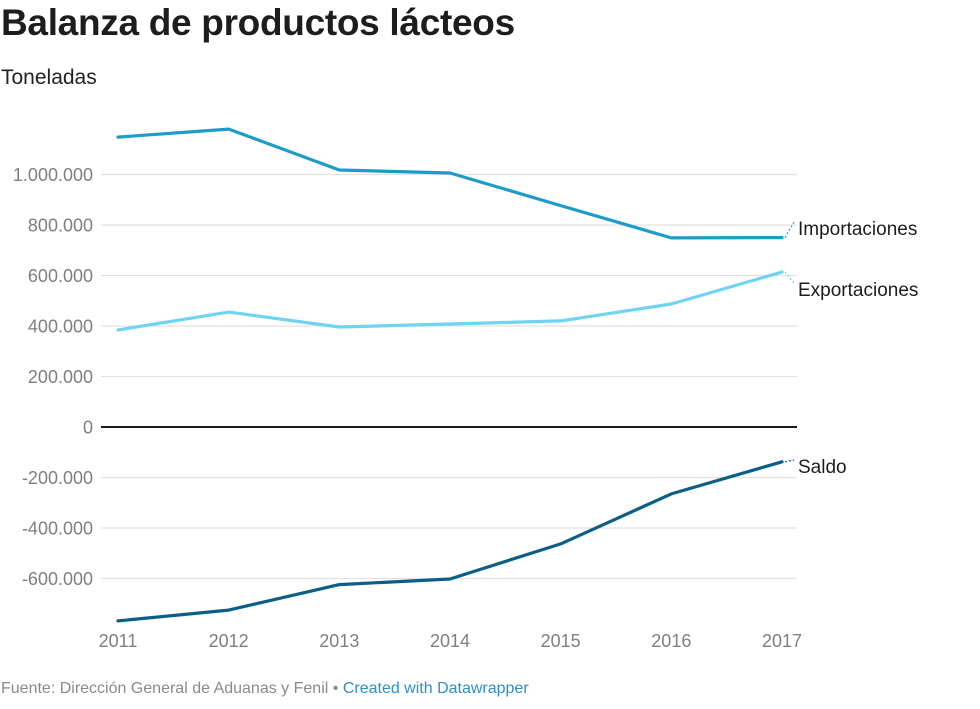 Image resolution: width=980 pixels, height=709 pixels. Describe the element at coordinates (60, 327) in the screenshot. I see `y-tick-label: 400.000` at that location.